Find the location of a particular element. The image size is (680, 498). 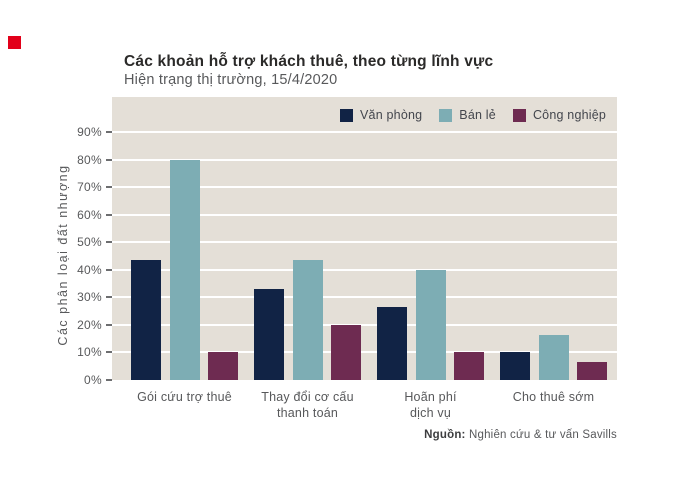

bar-series2-cat3 is located at coordinates (592, 371).